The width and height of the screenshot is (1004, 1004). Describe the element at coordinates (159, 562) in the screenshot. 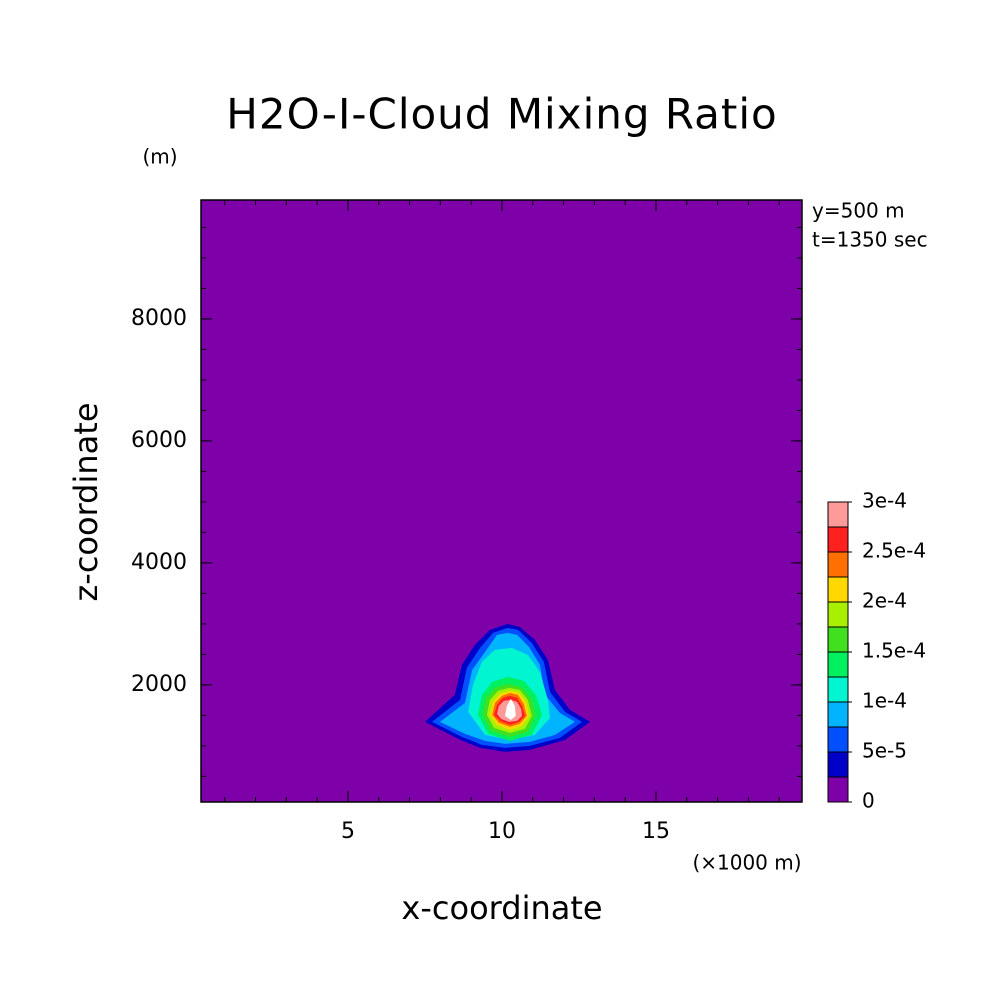

I see `y-tick-label: 4000` at that location.